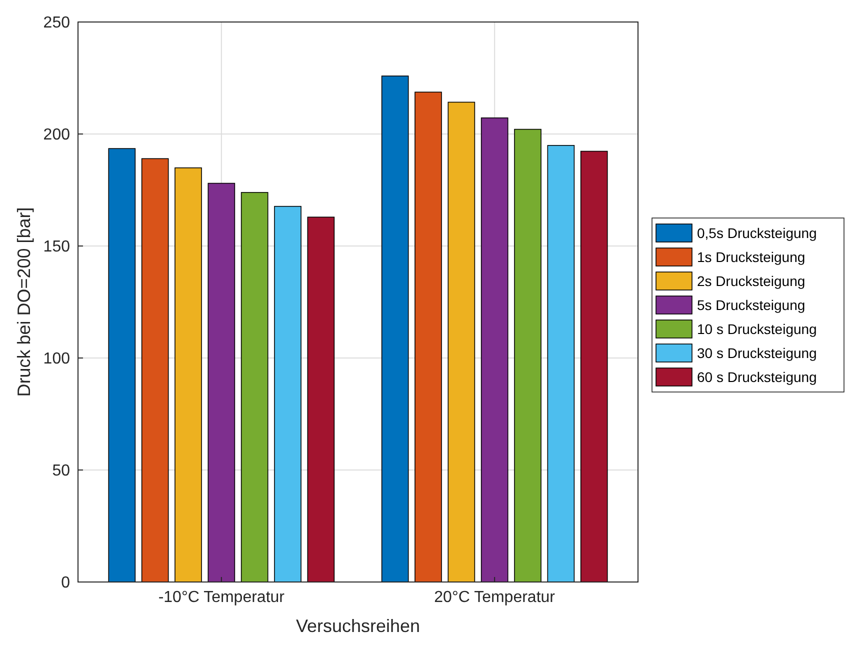 The width and height of the screenshot is (856, 653). What do you see at coordinates (56, 247) in the screenshot?
I see `y-tick-label: 150` at bounding box center [56, 247].